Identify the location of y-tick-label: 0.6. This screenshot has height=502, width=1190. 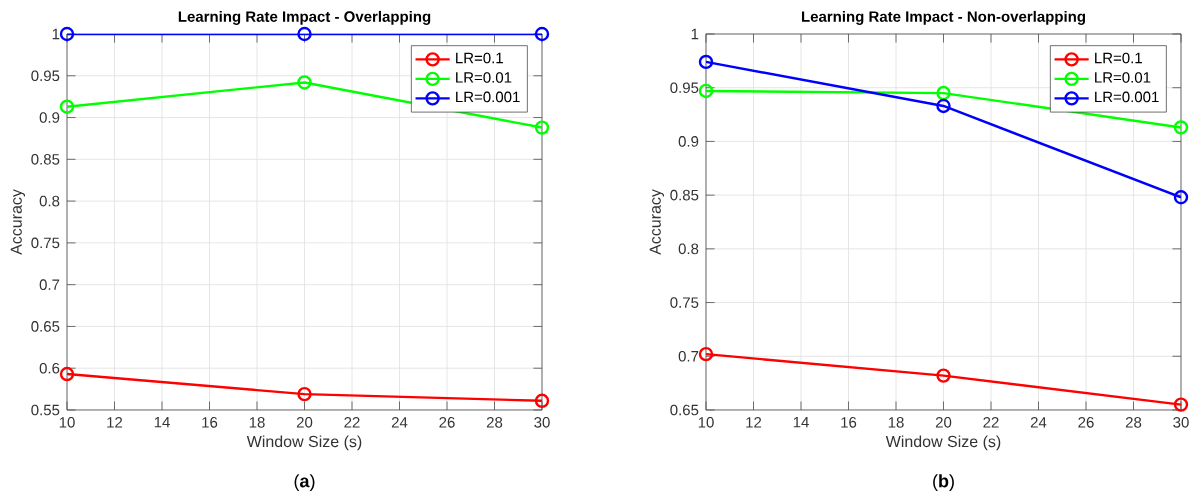
(49, 368).